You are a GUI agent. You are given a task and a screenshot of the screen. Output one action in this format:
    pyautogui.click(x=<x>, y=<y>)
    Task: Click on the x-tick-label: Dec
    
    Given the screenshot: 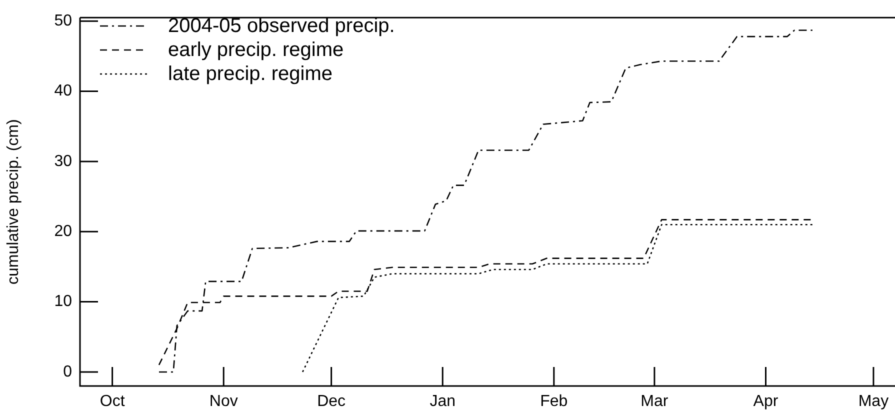 What is the action you would take?
    pyautogui.click(x=331, y=401)
    